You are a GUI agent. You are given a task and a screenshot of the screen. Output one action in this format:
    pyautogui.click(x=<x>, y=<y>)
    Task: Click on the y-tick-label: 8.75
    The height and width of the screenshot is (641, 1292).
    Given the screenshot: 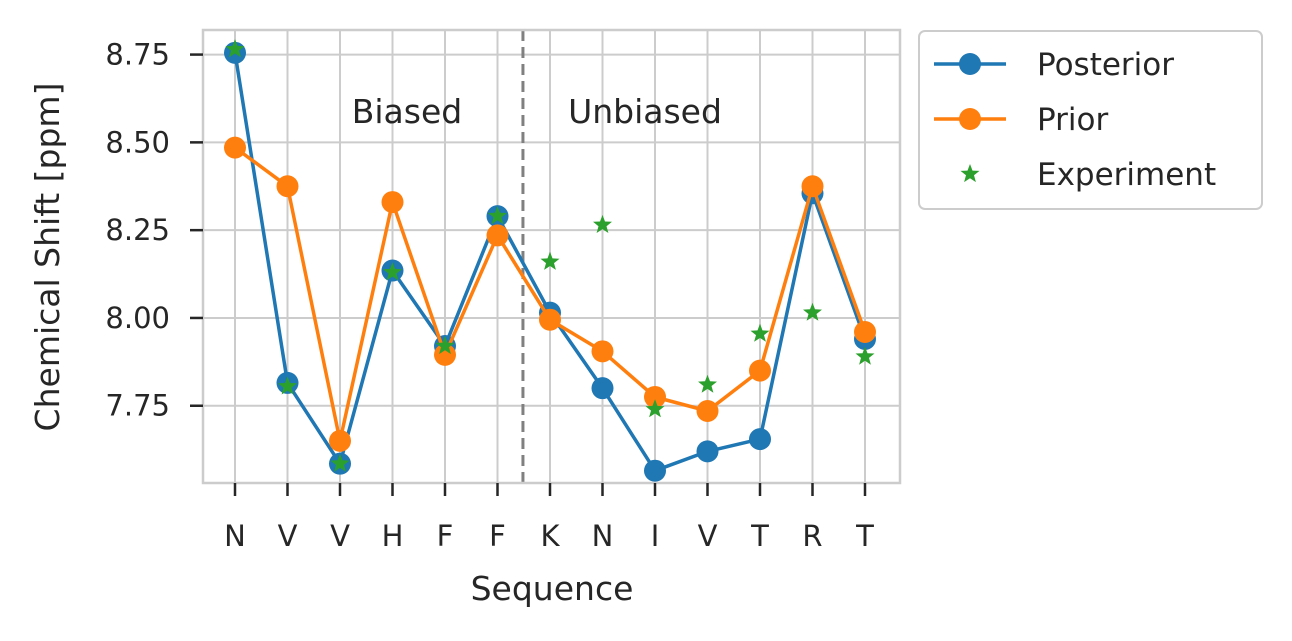 What is the action you would take?
    pyautogui.click(x=137, y=55)
    